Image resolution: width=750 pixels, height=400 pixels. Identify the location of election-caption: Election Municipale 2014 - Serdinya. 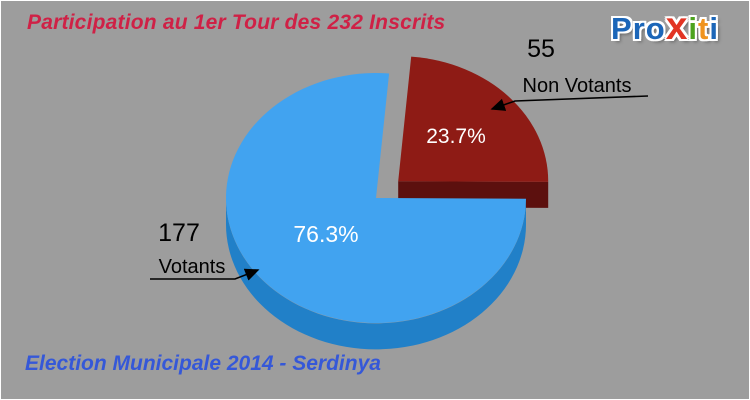
(203, 363).